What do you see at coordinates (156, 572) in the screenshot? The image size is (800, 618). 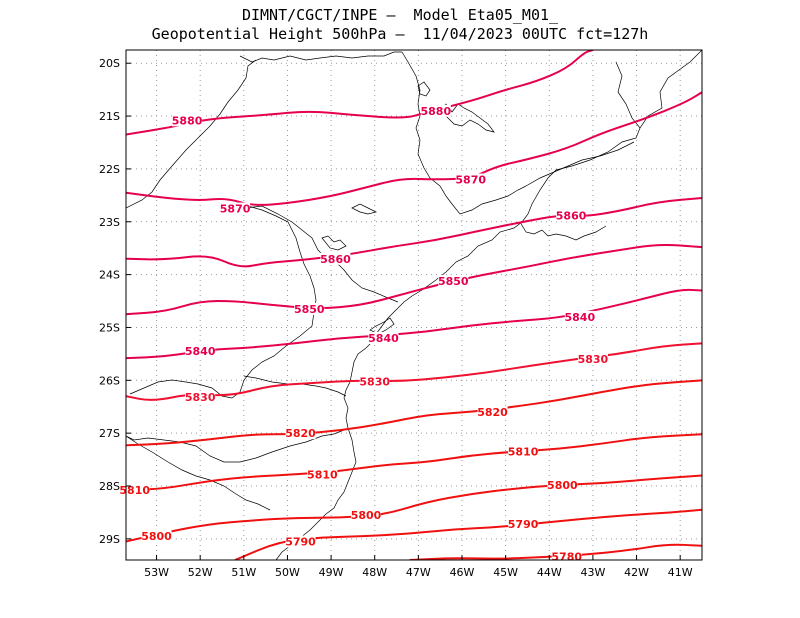 I see `lon-tick-label: 53W` at bounding box center [156, 572].